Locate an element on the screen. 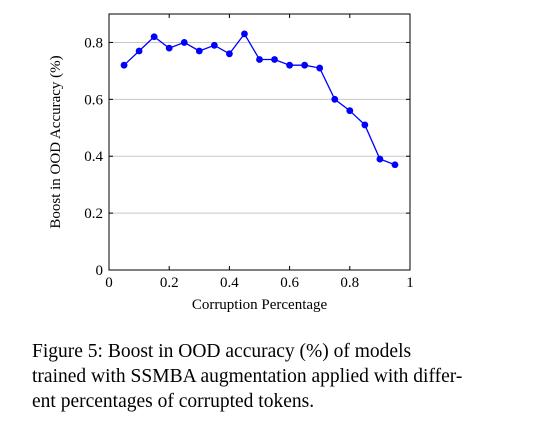  x-axis-label: Corruption Percentage is located at coordinates (260, 305).